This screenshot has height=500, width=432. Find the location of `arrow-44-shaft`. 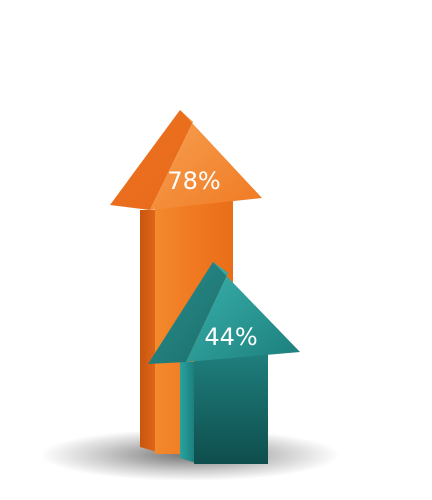

arrow-44-shaft is located at coordinates (231, 408).